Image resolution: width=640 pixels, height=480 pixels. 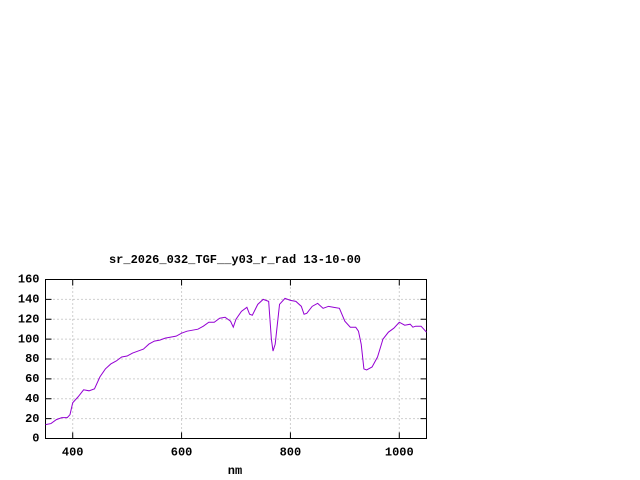 I want to click on x-axis-label: nm, so click(x=235, y=471).